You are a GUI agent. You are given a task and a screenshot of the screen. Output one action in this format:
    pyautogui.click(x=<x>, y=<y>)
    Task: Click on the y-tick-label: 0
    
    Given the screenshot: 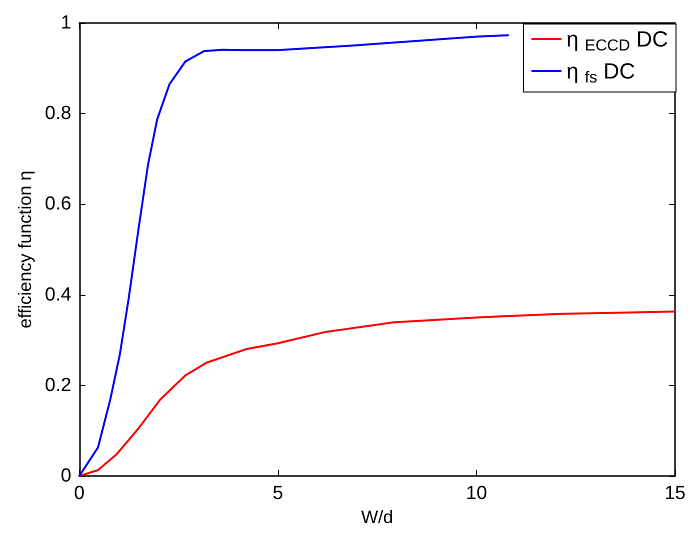 What is the action you would take?
    pyautogui.click(x=66, y=476)
    